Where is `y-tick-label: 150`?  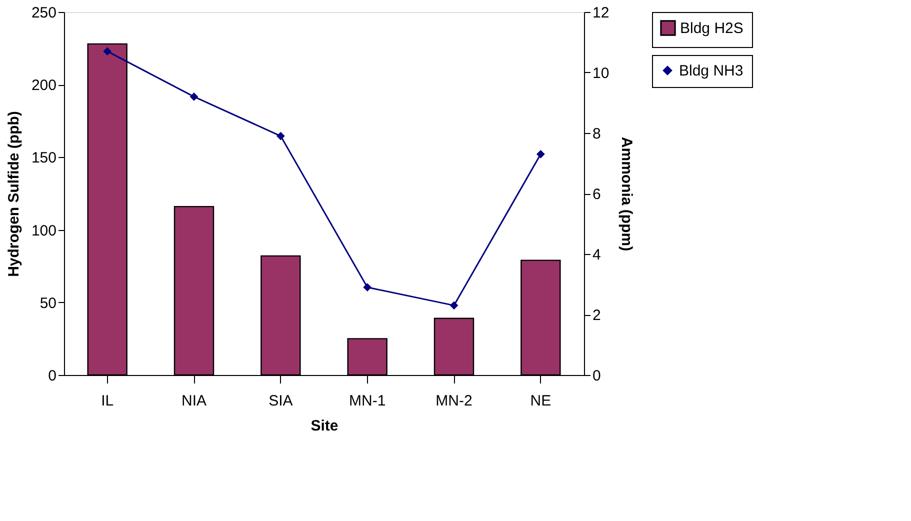
y-tick-label: 150 is located at coordinates (43, 158).